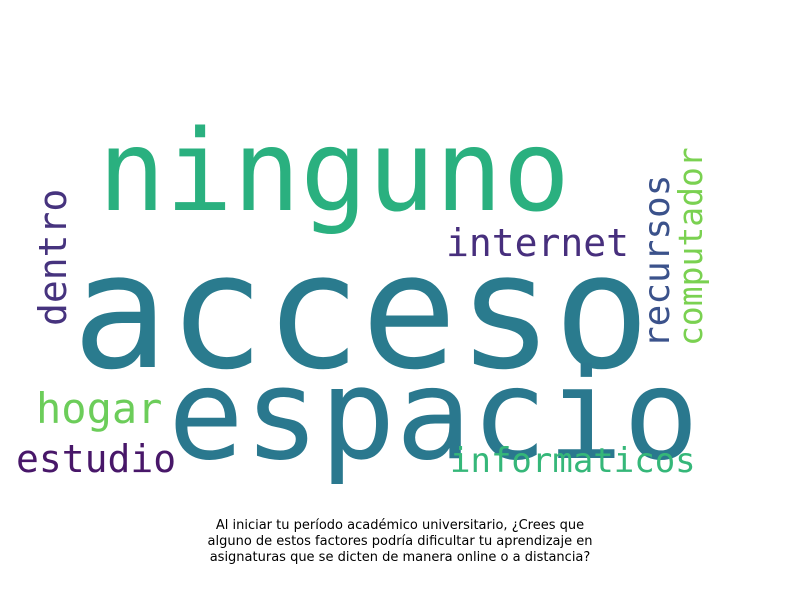 This screenshot has width=800, height=600. What do you see at coordinates (53, 257) in the screenshot?
I see `word-dentro: dentro` at bounding box center [53, 257].